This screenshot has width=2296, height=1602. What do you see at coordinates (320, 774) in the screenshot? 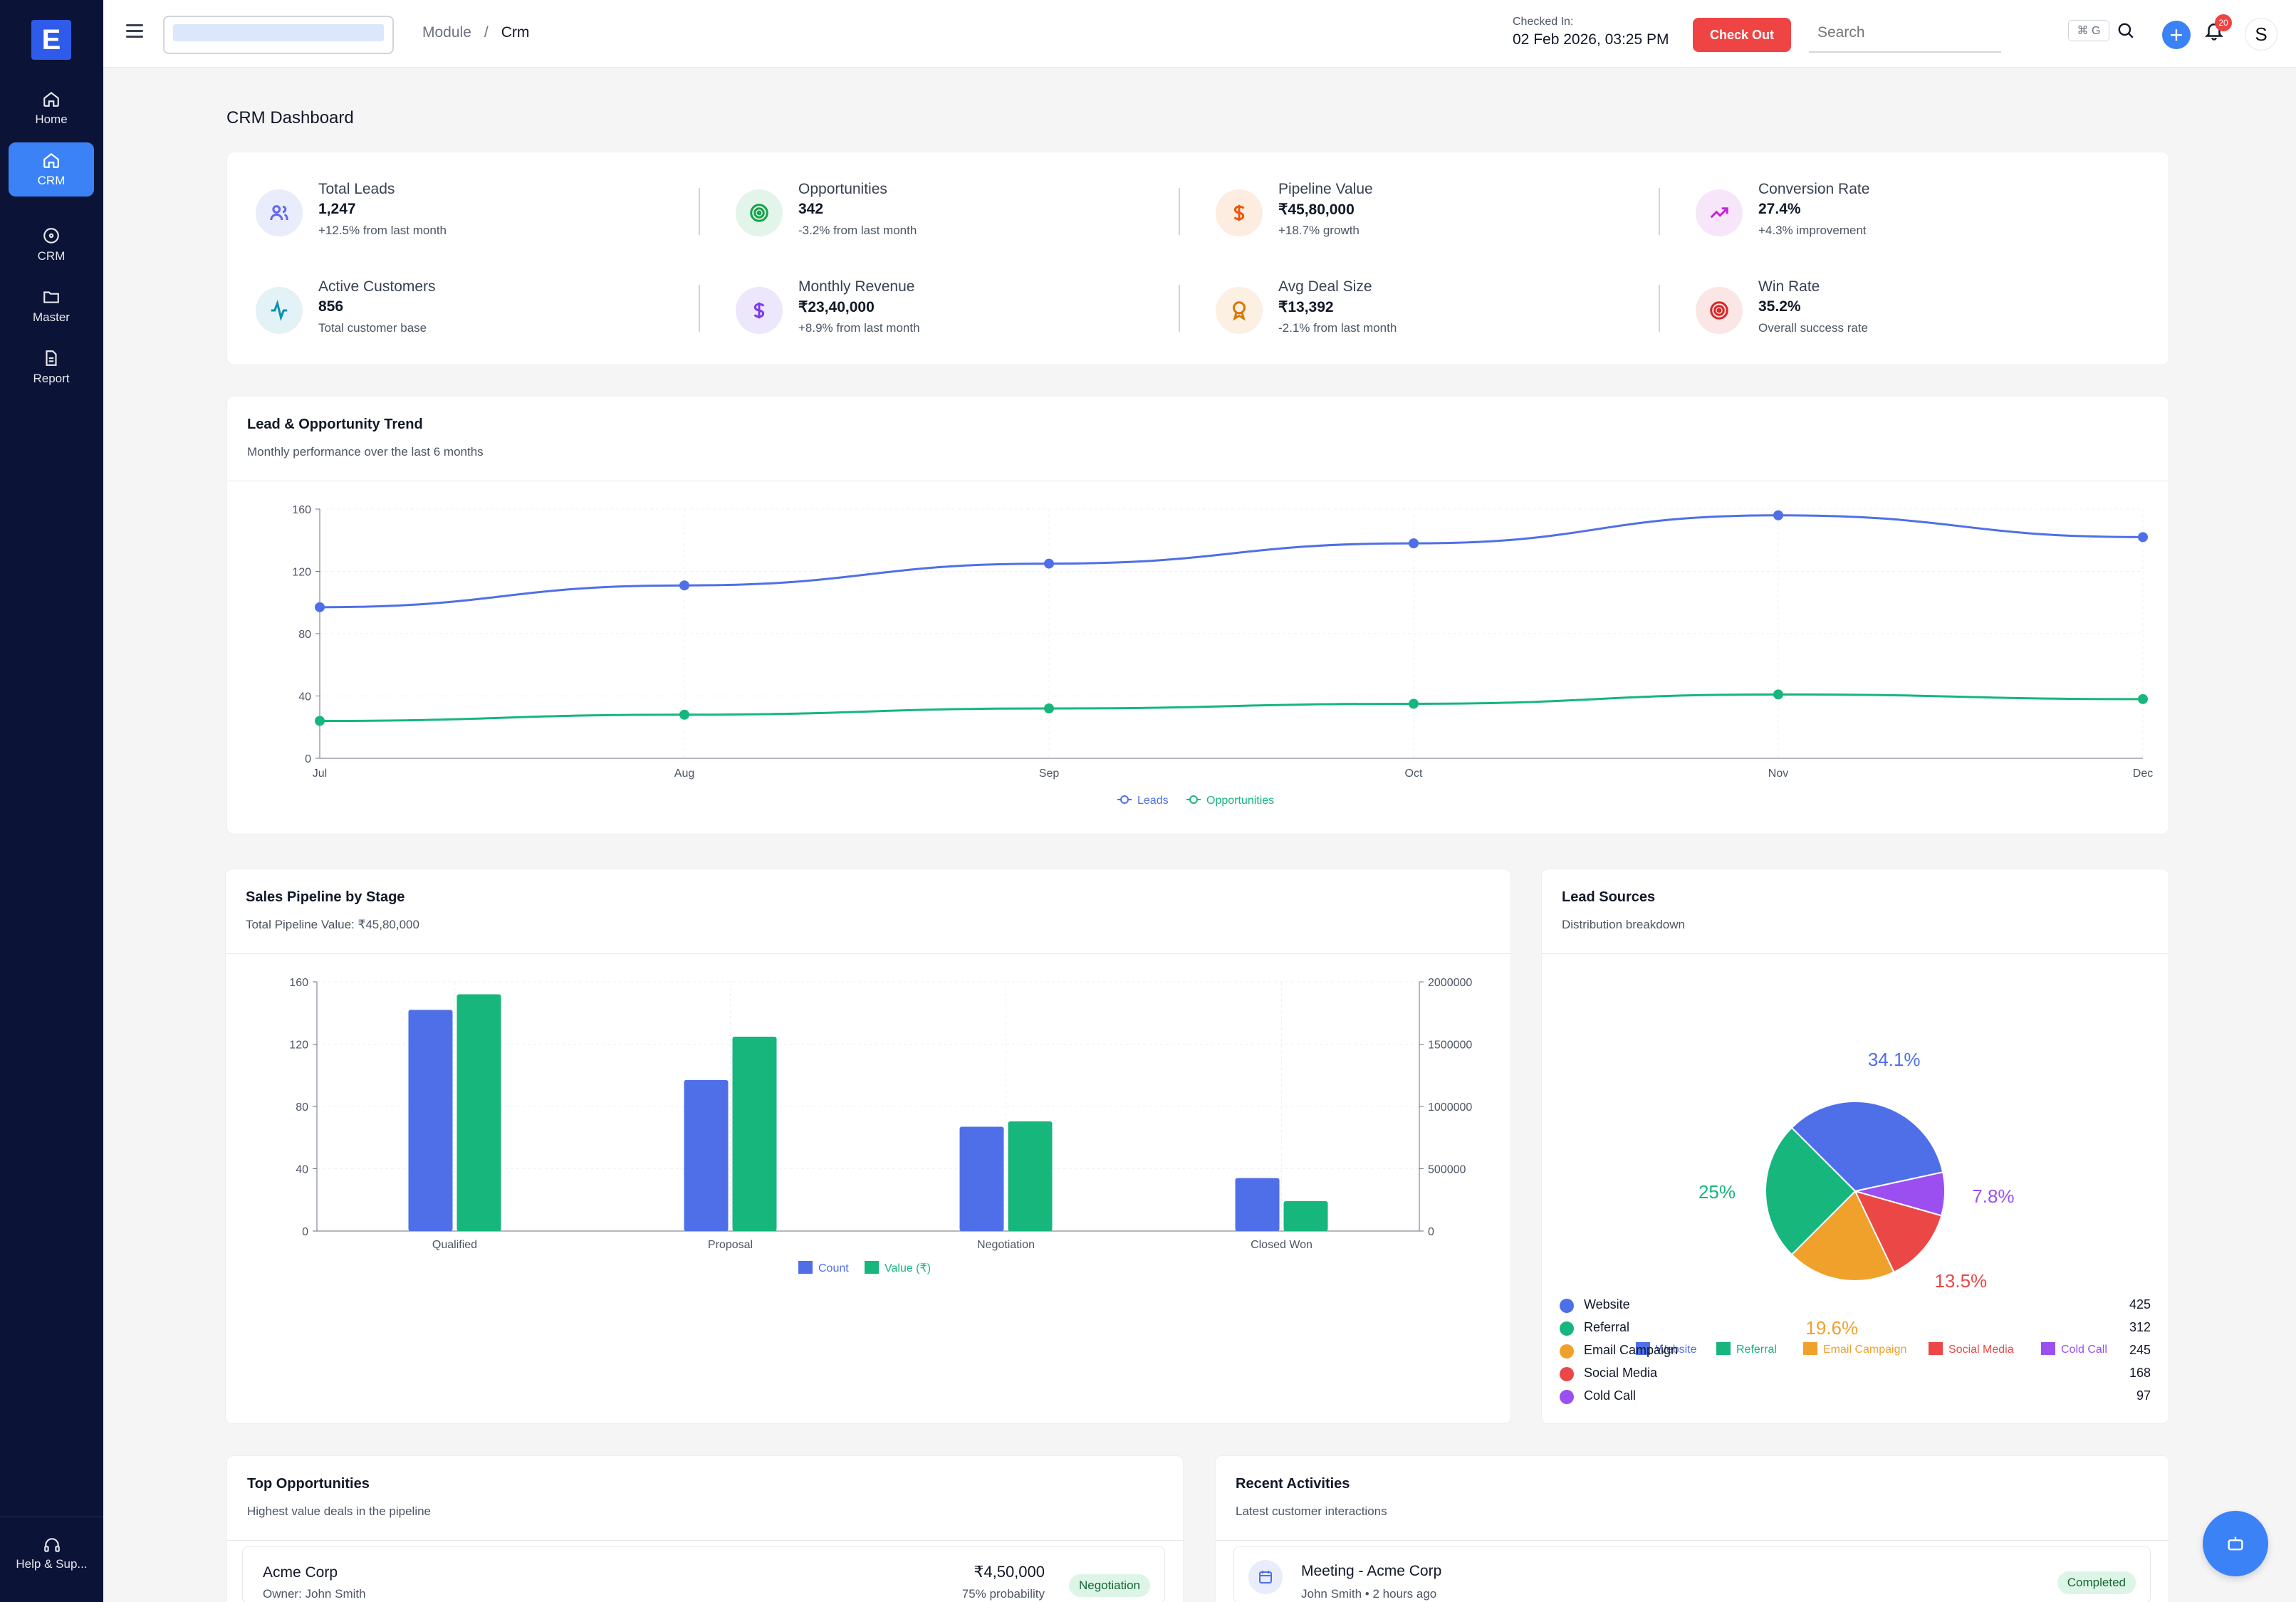
I see `x-tick-label: Jul` at bounding box center [320, 774].